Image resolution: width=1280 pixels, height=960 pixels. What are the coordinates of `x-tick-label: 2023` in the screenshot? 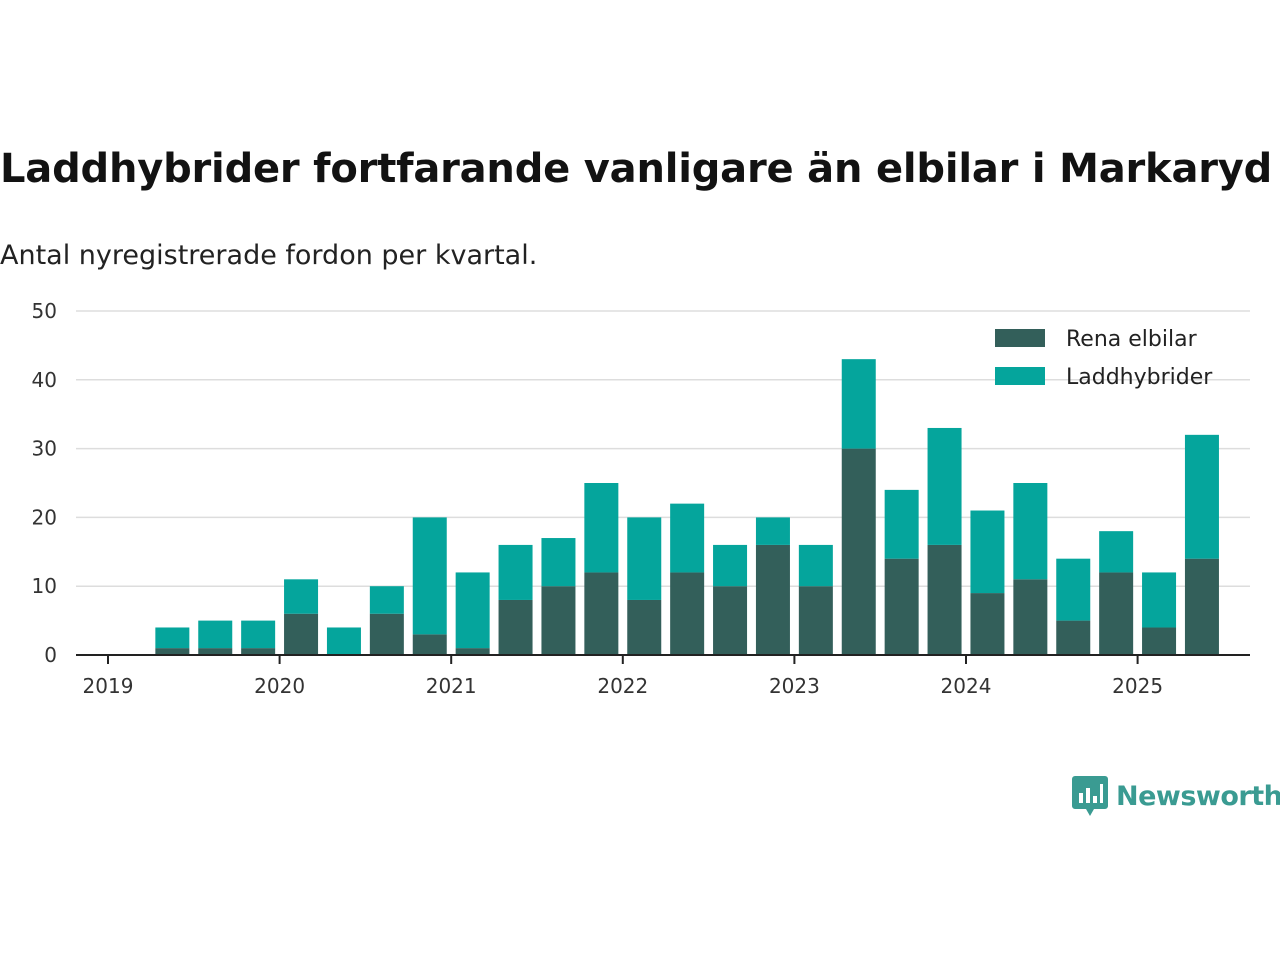 It's located at (794, 686).